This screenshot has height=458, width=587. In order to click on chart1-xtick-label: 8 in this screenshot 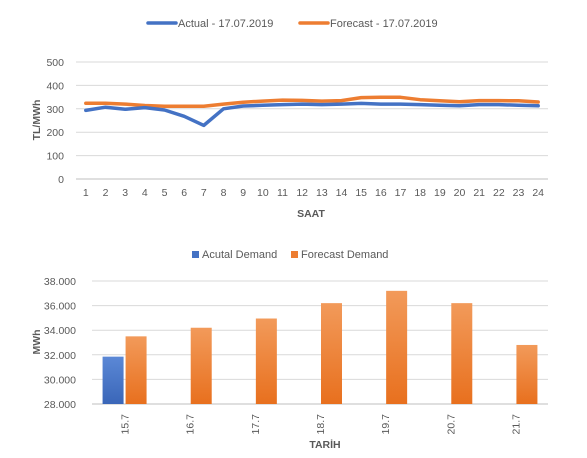, I will do `click(224, 193)`.